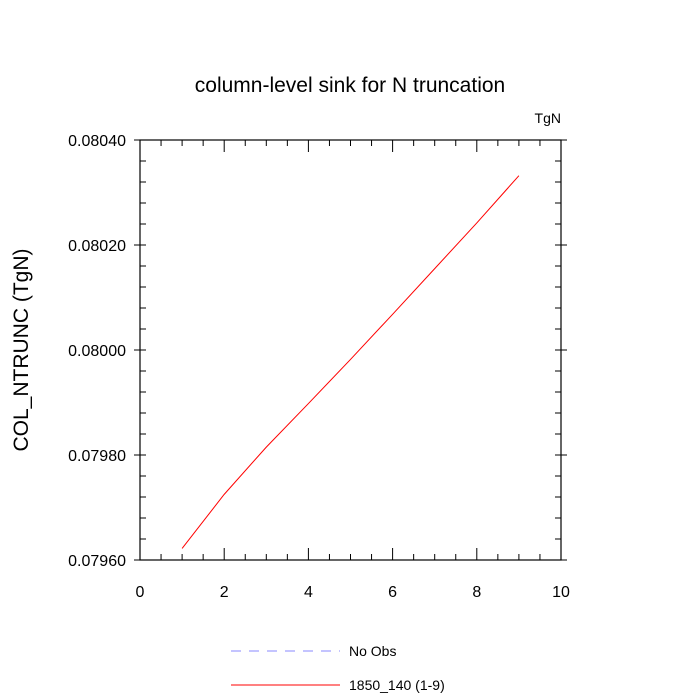  Describe the element at coordinates (97, 246) in the screenshot. I see `y-tick-label: 0.08020` at that location.